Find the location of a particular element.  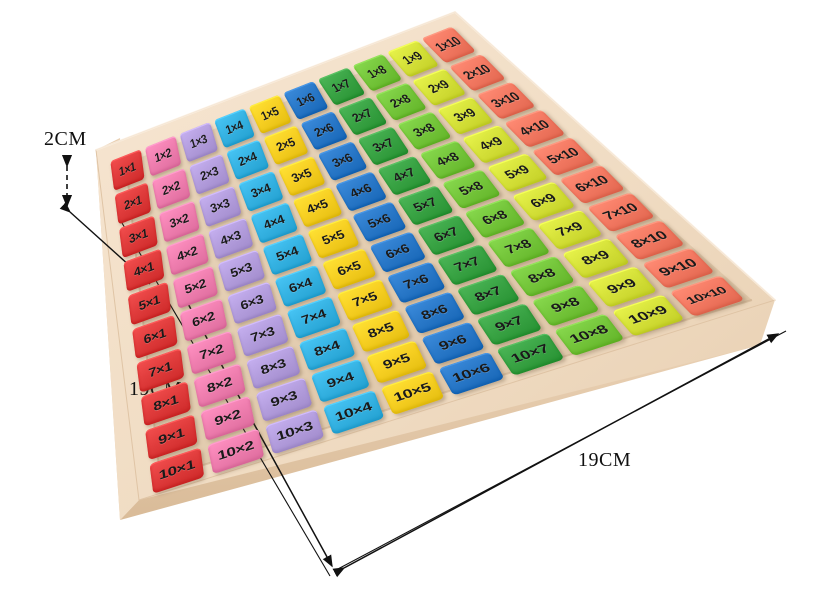

tile-label: 8×10 is located at coordinates (649, 240).